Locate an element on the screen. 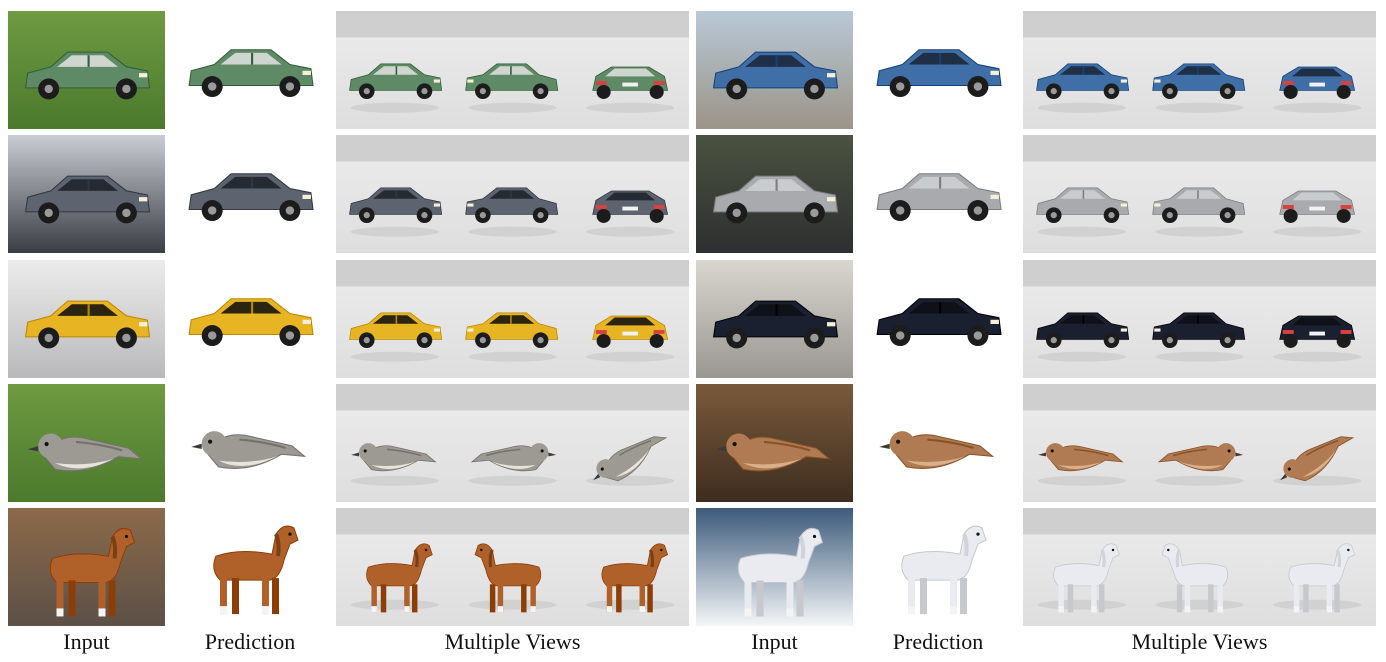  multiple-views-car-row1-right is located at coordinates (1199, 70).